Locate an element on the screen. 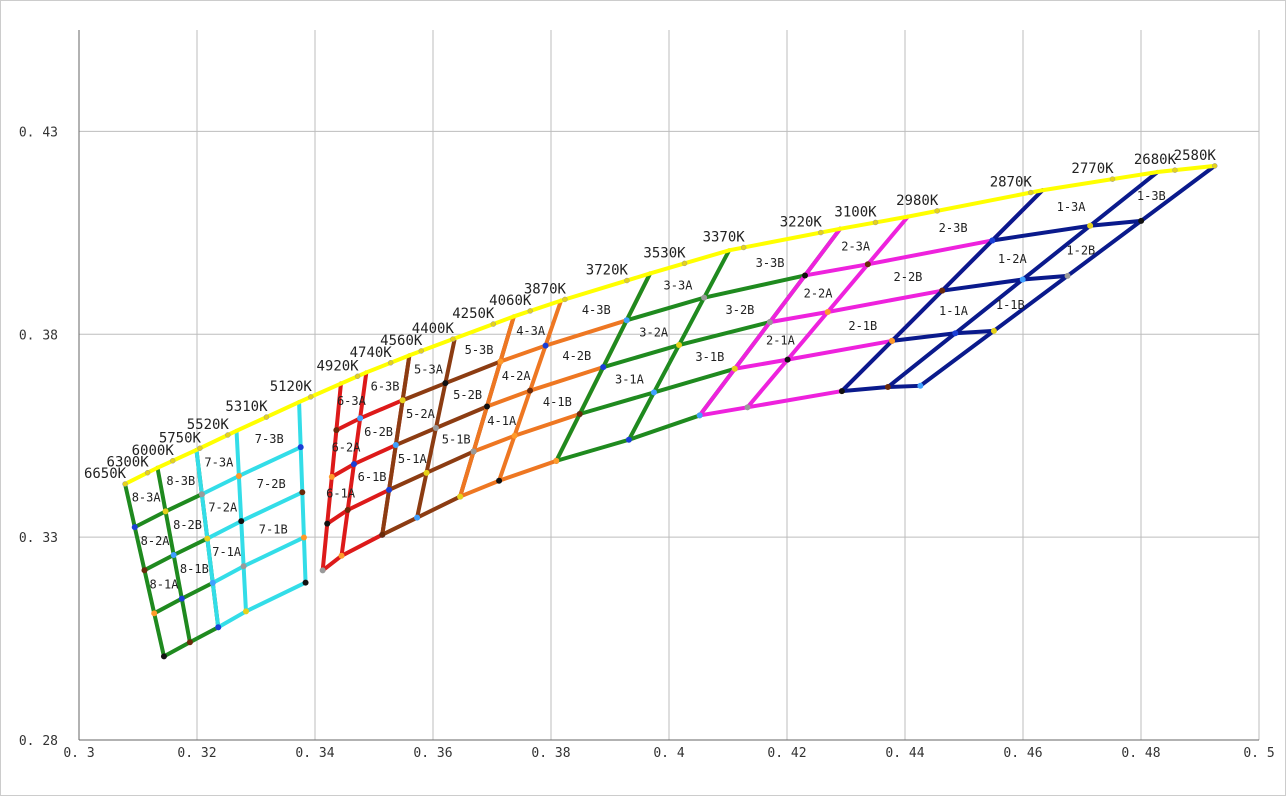  bin-label: 7-1A is located at coordinates (227, 552).